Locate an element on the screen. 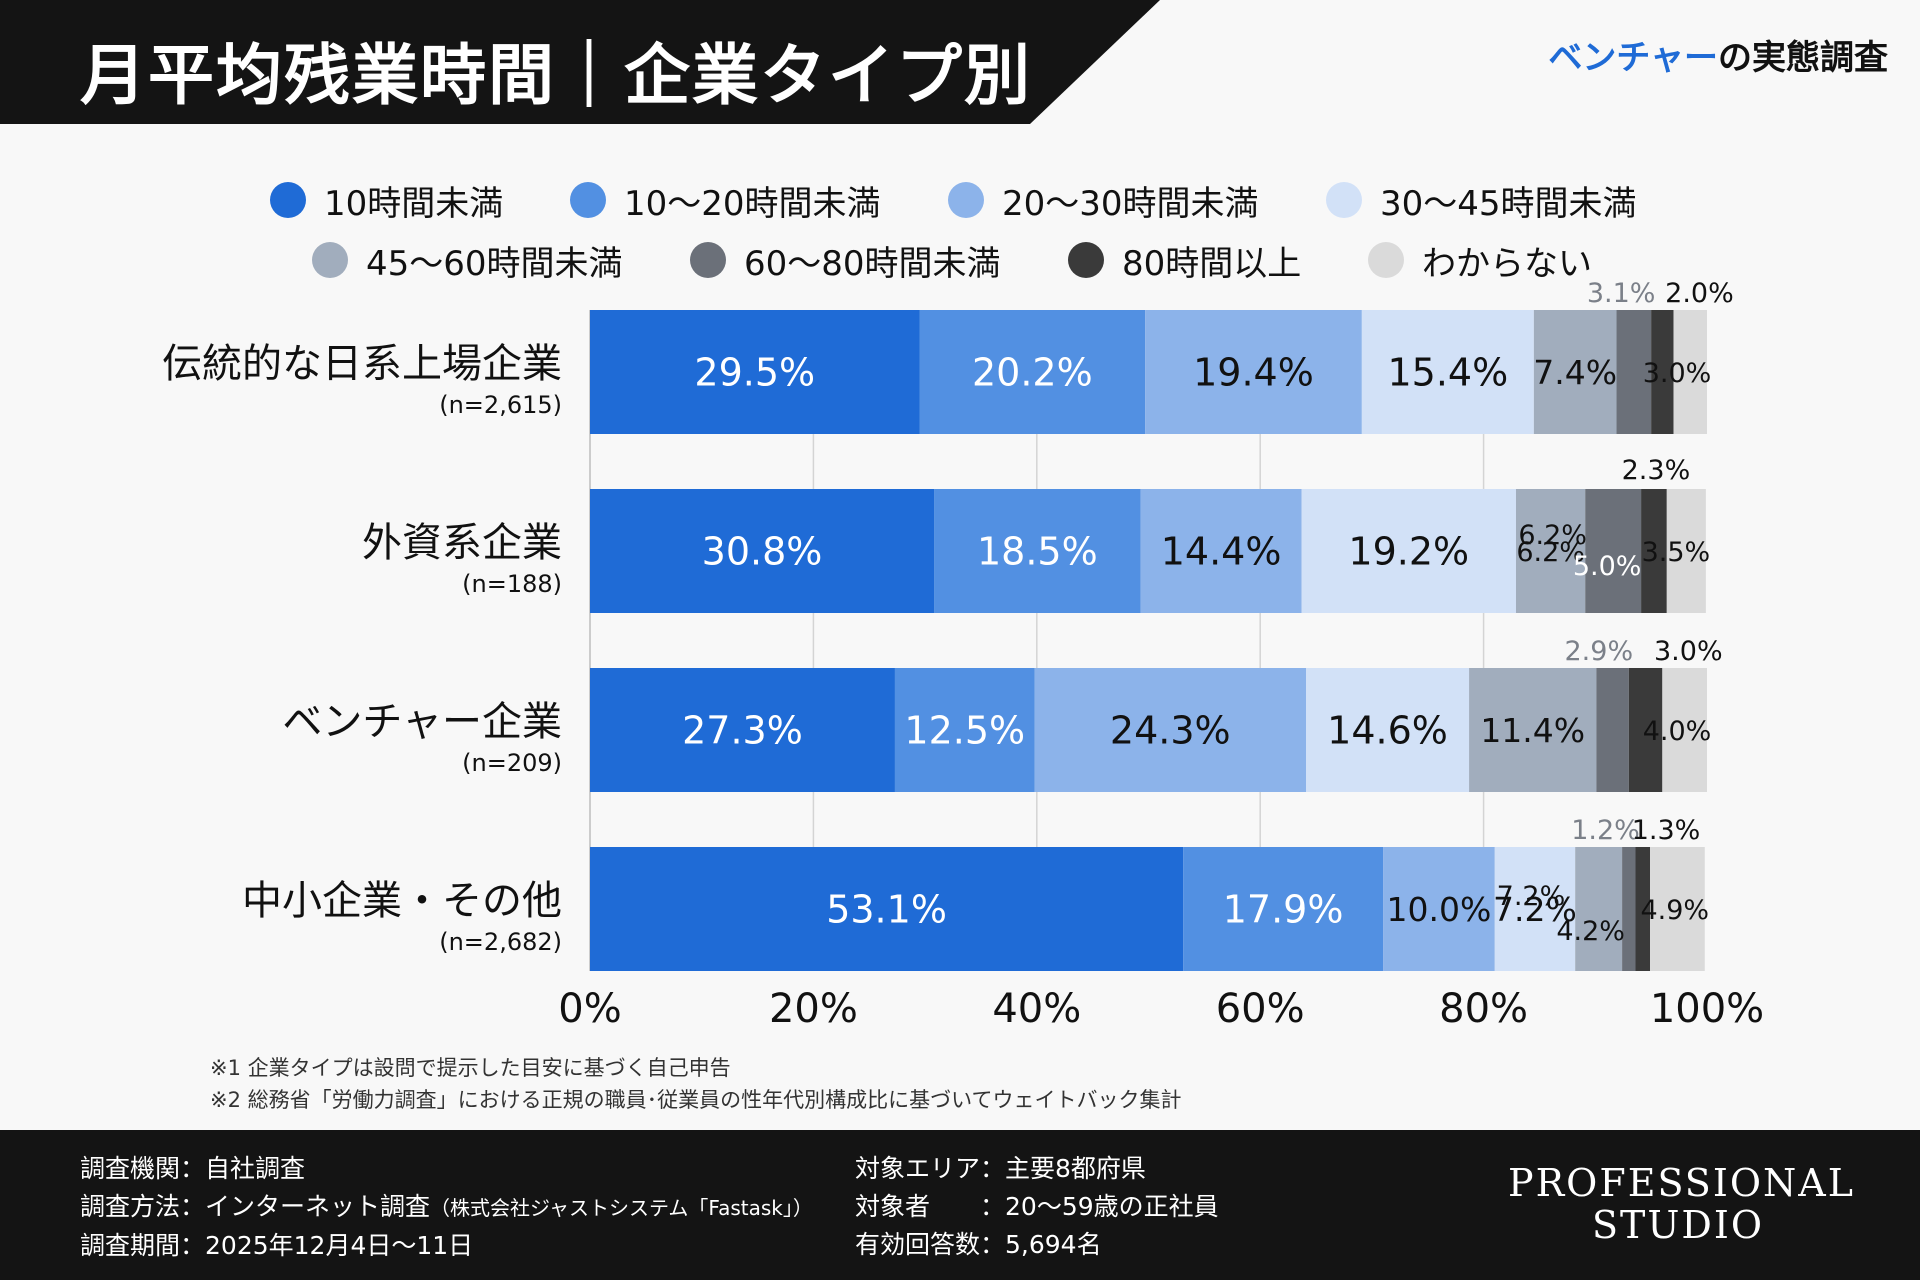  footer-responses-value: 5,694名 is located at coordinates (1053, 1244).